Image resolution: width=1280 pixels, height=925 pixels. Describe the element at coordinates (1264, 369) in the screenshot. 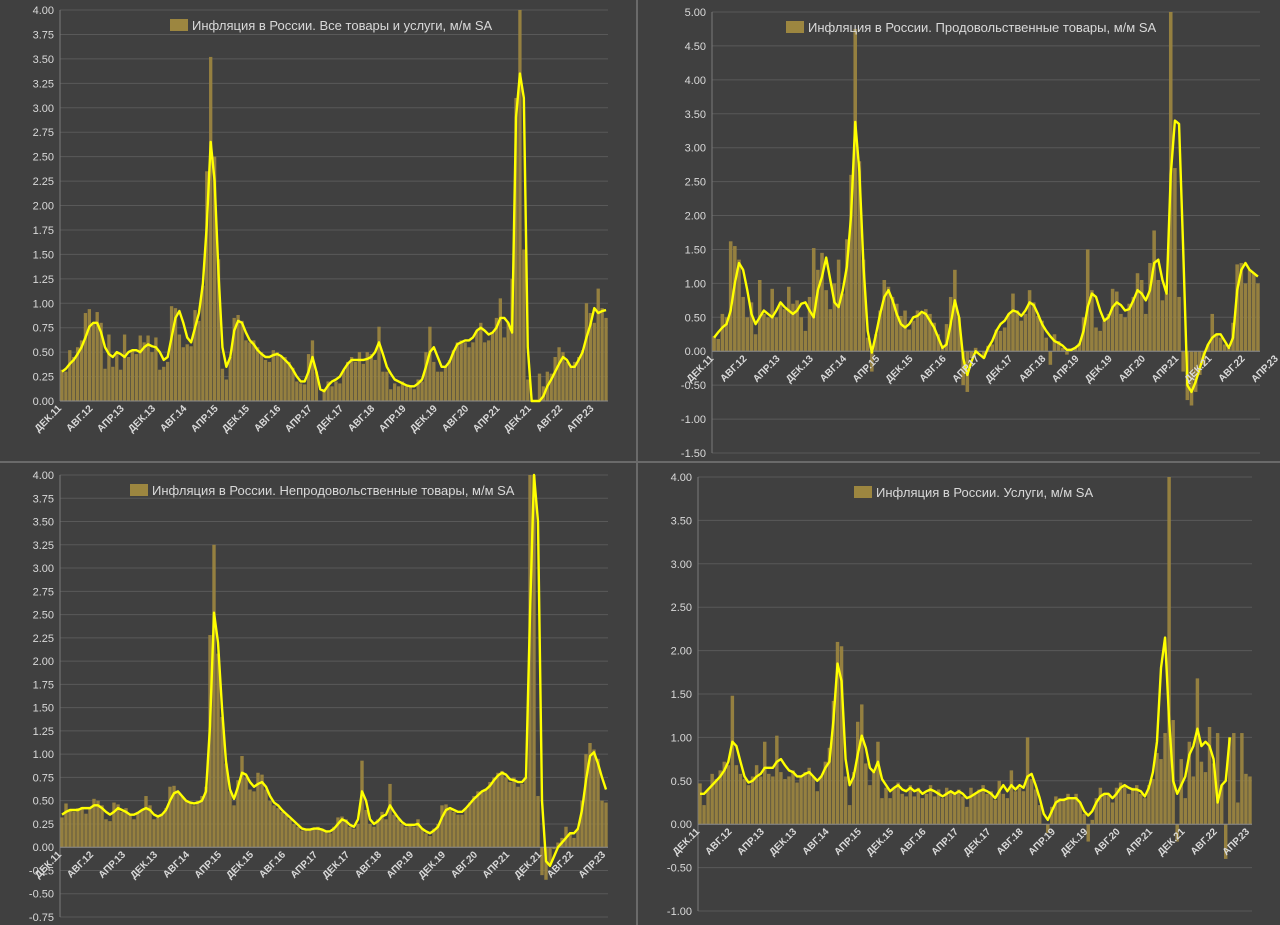

I see `x-tick-label: АПР.23` at that location.